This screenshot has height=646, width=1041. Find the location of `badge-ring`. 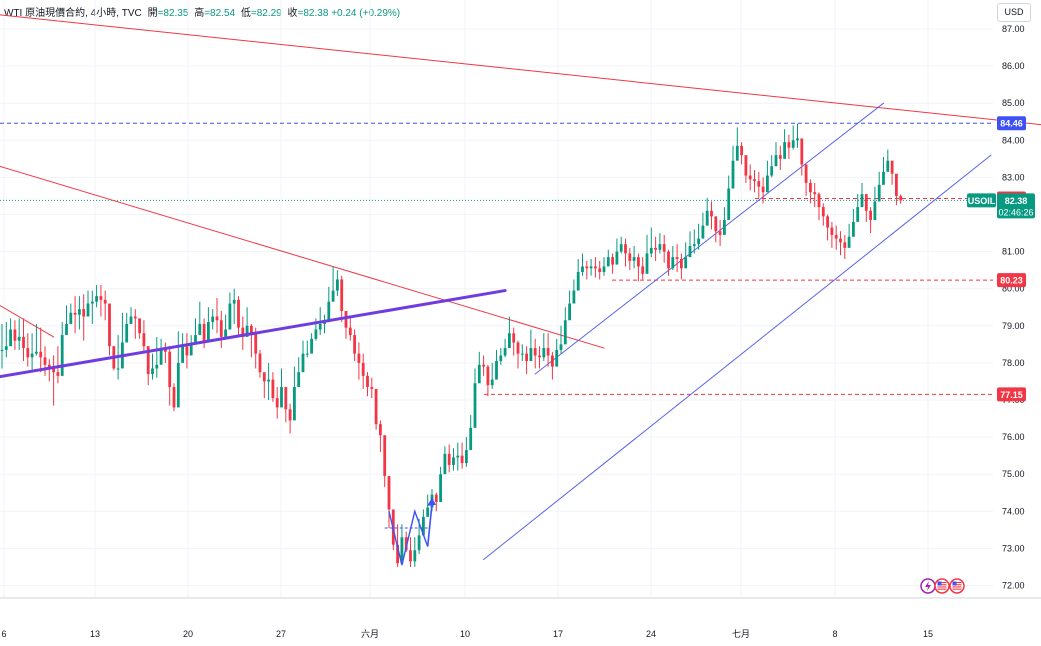

badge-ring is located at coordinates (957, 586).